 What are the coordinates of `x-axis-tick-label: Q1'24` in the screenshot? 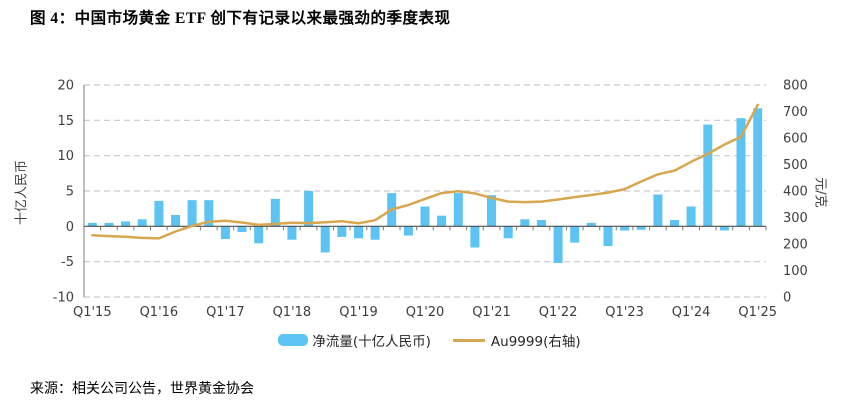 It's located at (691, 312).